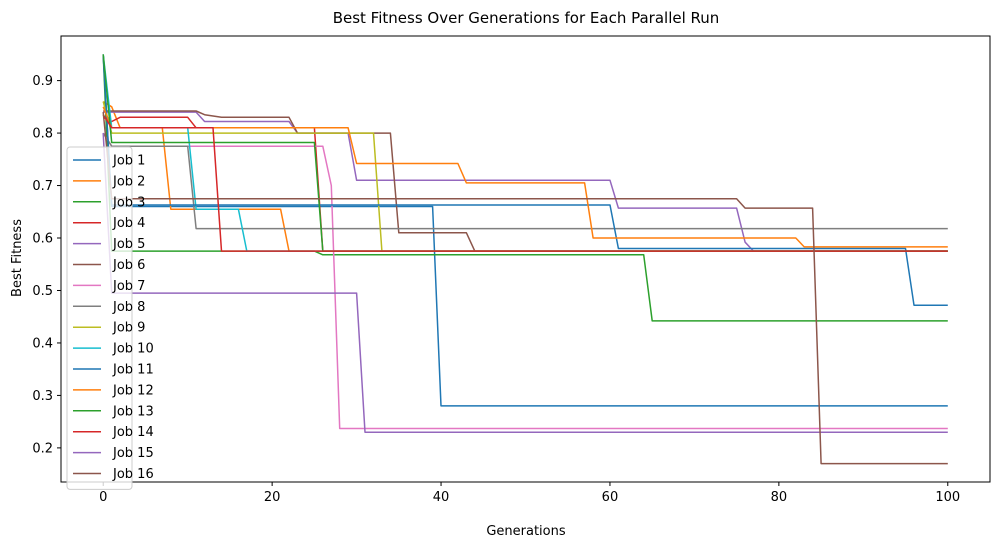 The image size is (1001, 551). Describe the element at coordinates (133, 370) in the screenshot. I see `legend-label-11: Job 11` at that location.